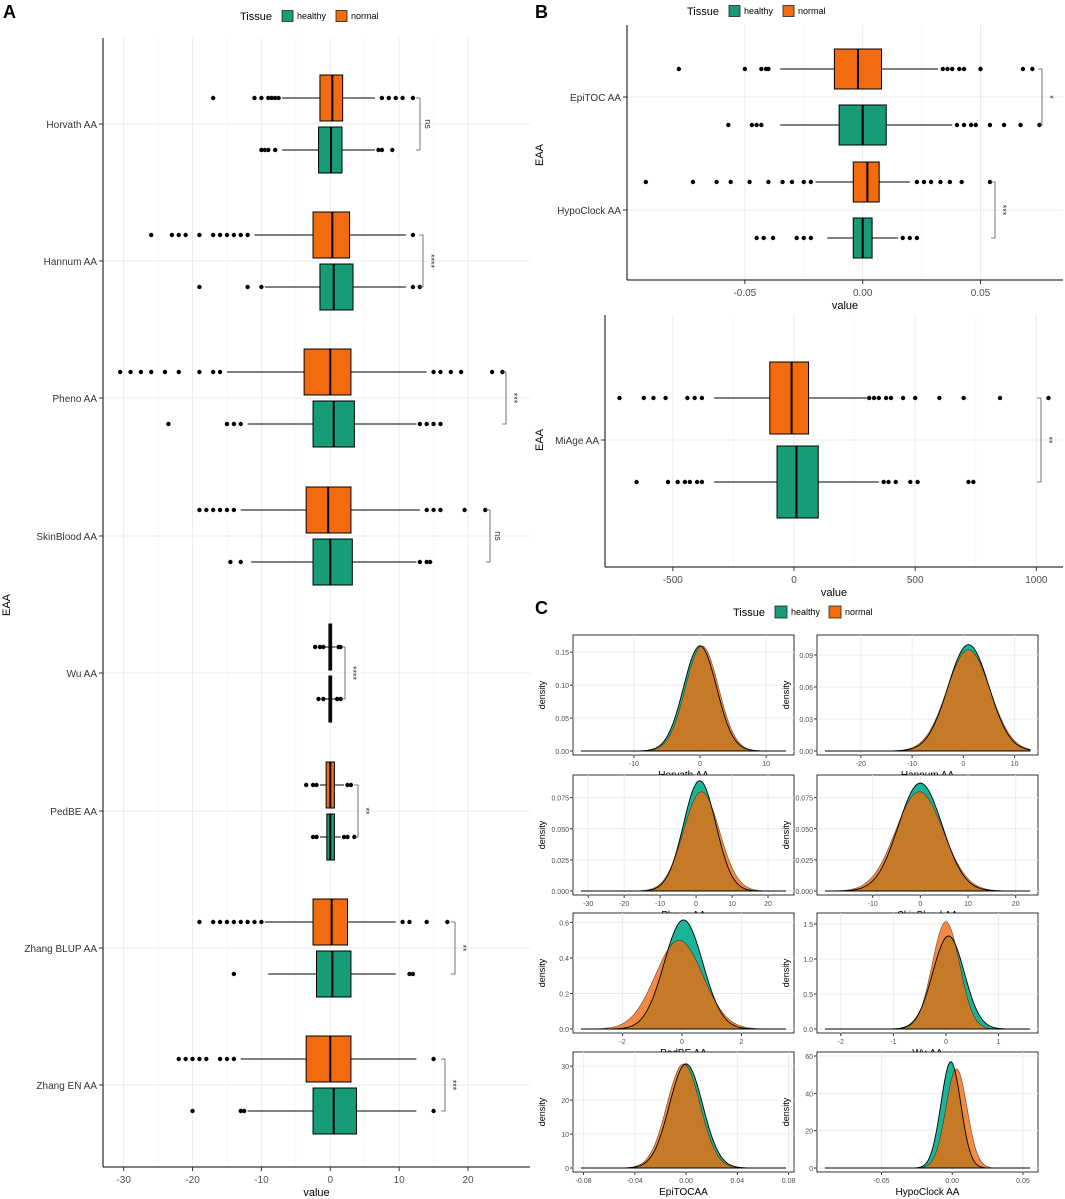 This screenshot has width=1065, height=1199. Describe the element at coordinates (756, 11) in the screenshot. I see `legend-panel-b: Tissue healthy normal` at that location.